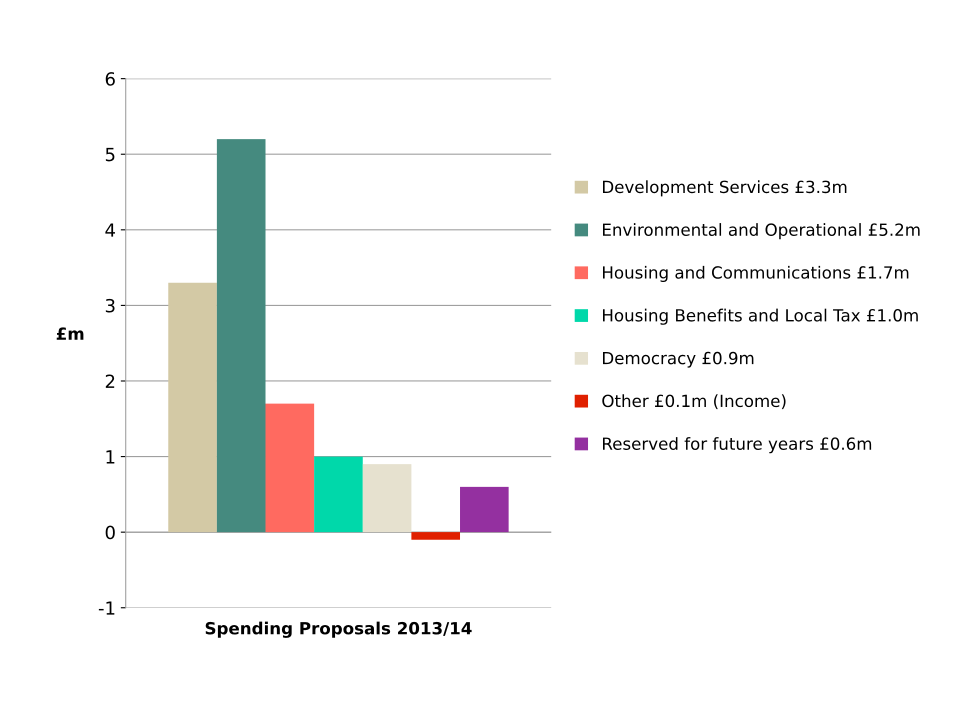 This screenshot has width=967, height=715. What do you see at coordinates (678, 360) in the screenshot?
I see `legend-label: Democracy £0.9m` at bounding box center [678, 360].